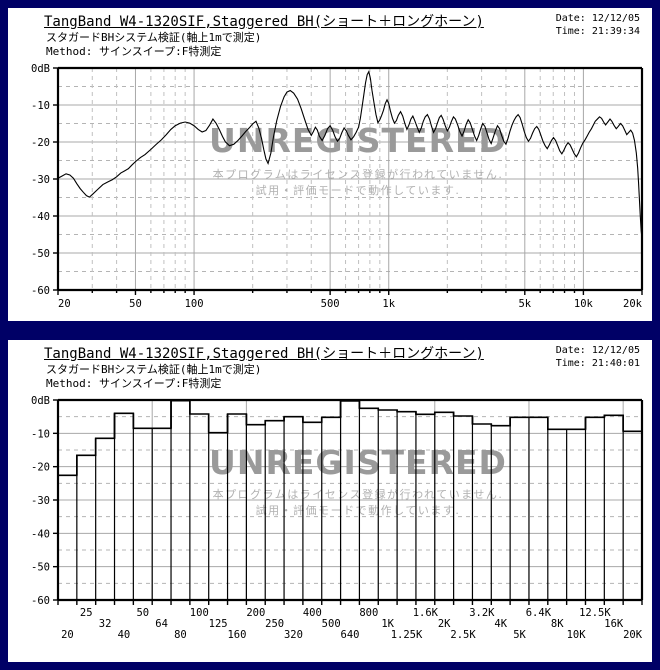 The image size is (660, 670). What do you see at coordinates (350, 300) in the screenshot?
I see `x-axis-labels: 20 50 100 500 1k 5k 10k 20k` at bounding box center [350, 300].